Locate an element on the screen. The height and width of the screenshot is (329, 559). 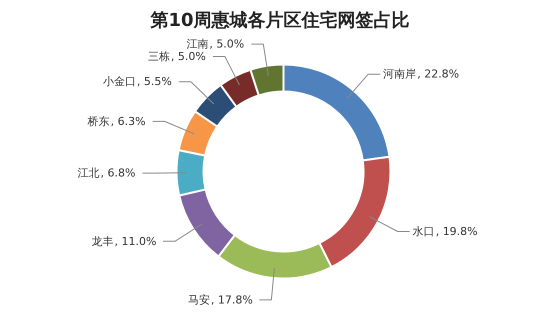
slice-label: 小金口 is located at coordinates (119, 81).